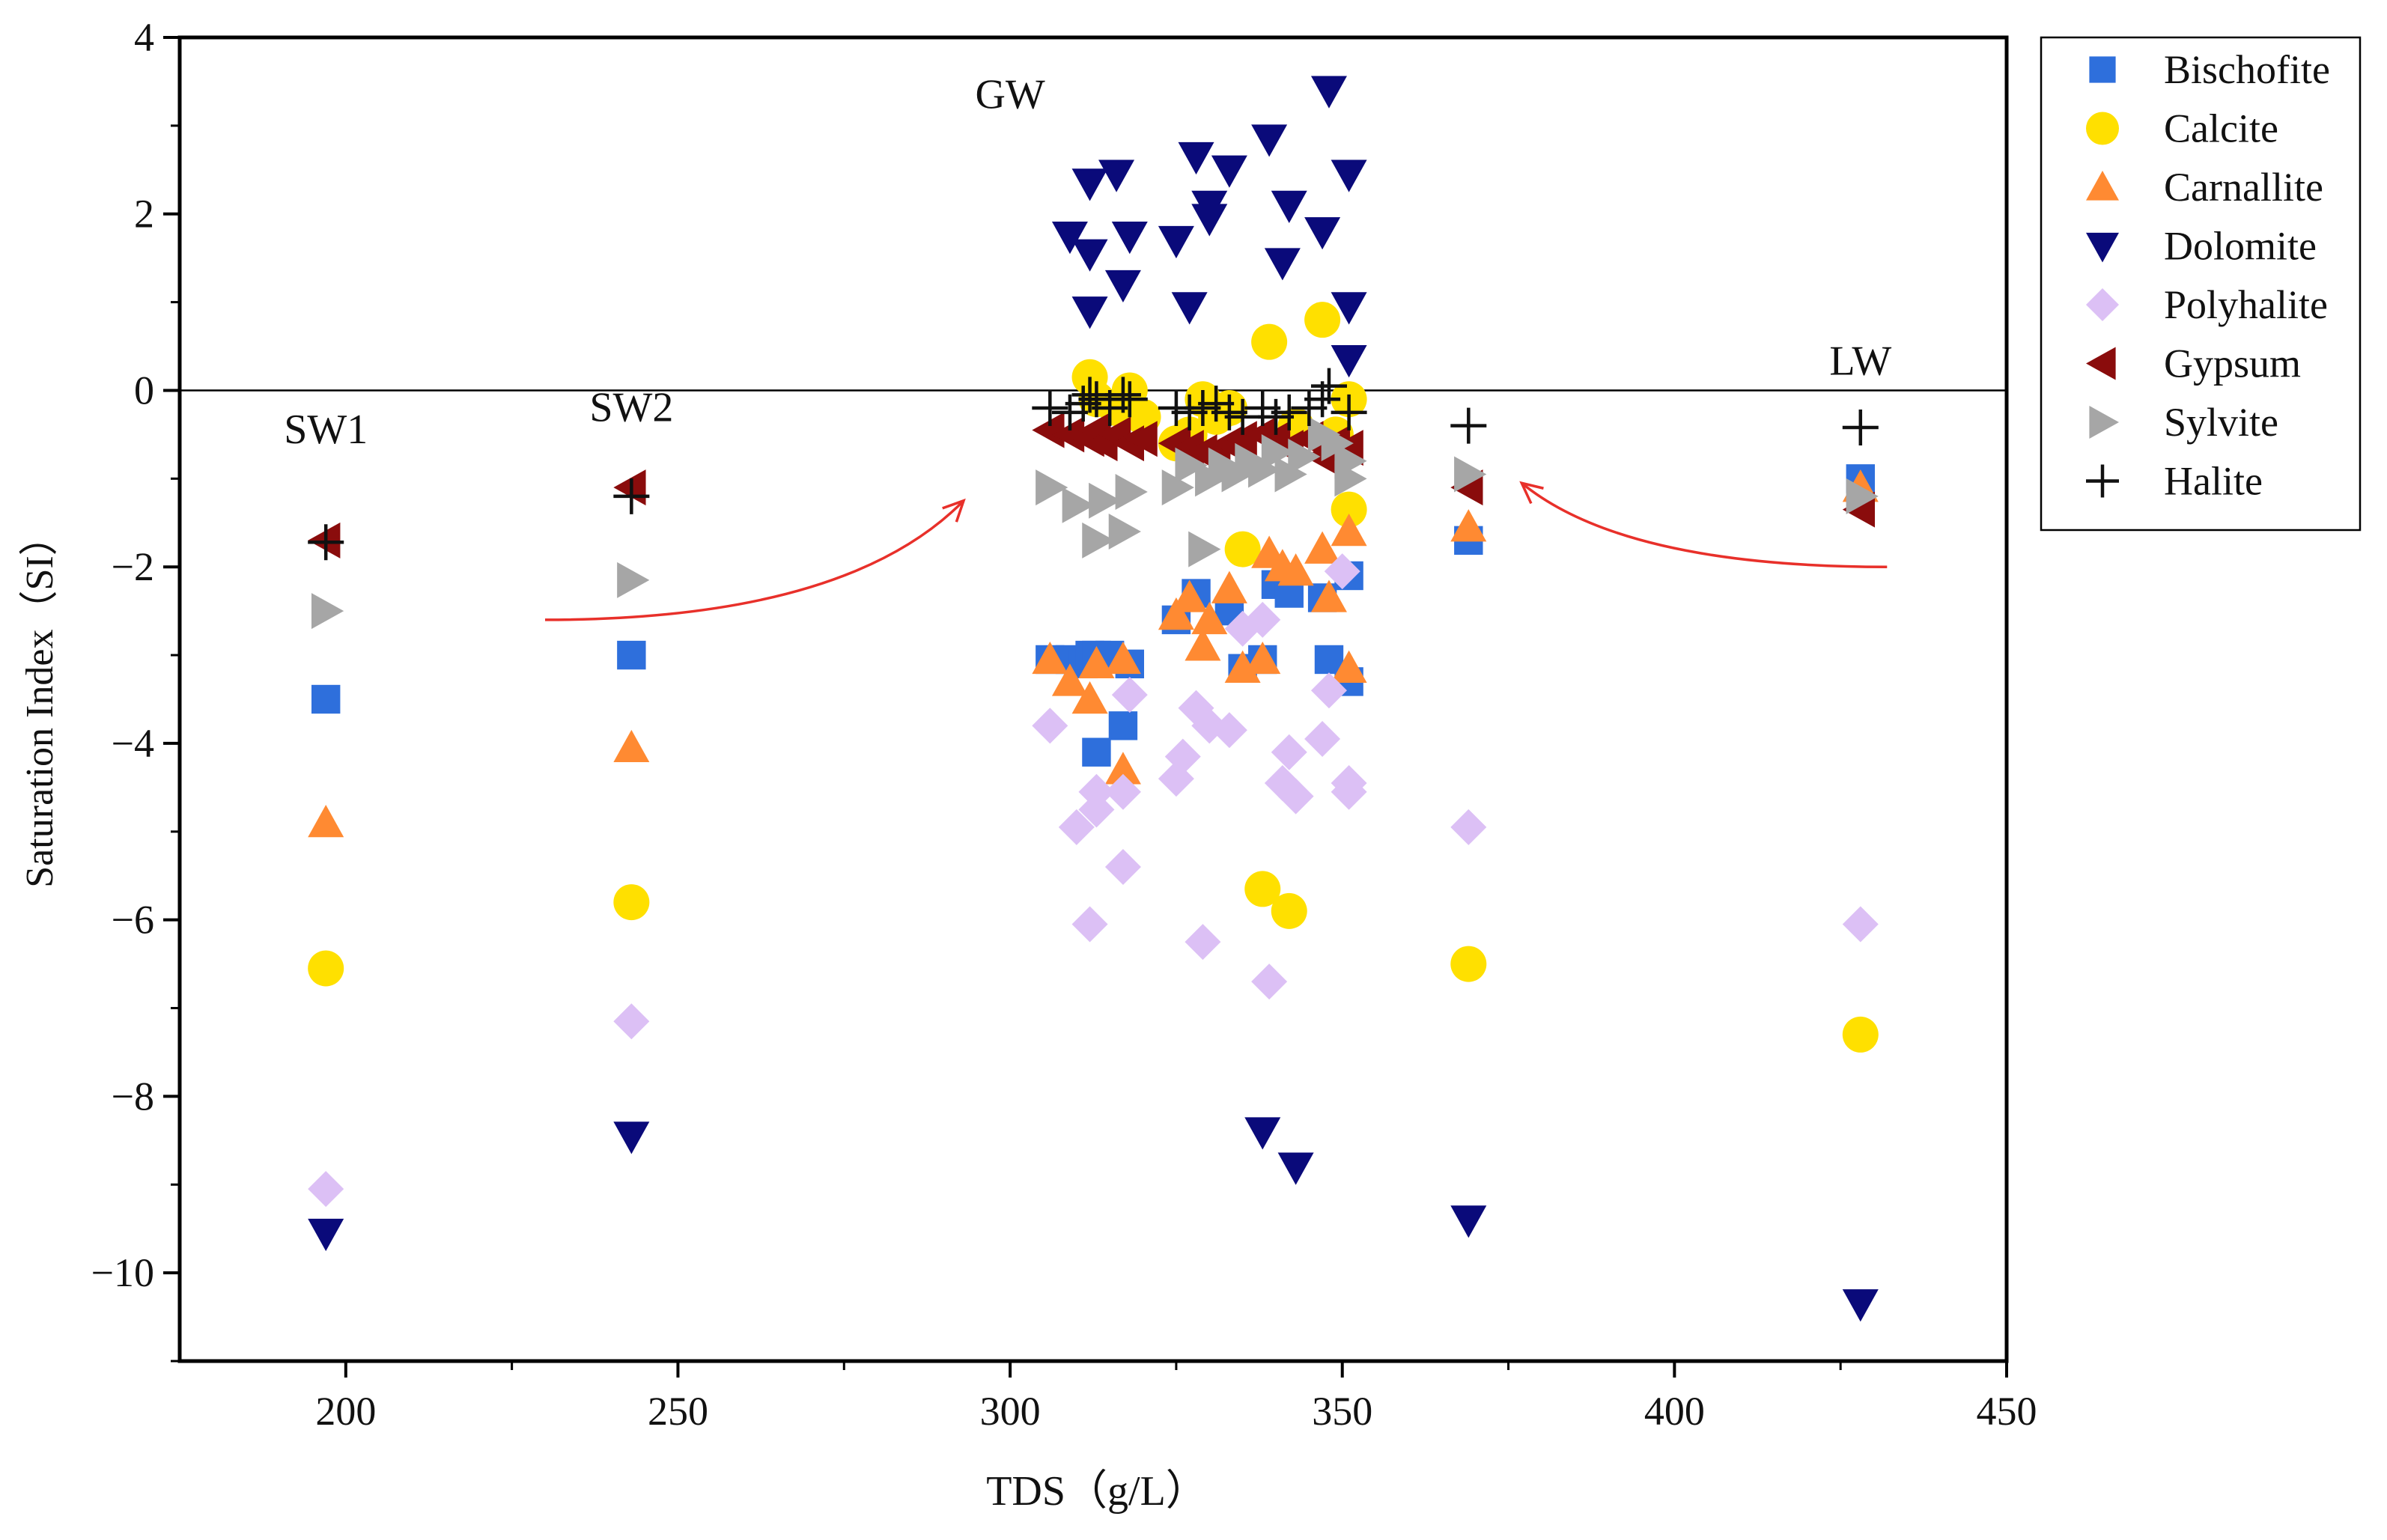  What do you see at coordinates (326, 430) in the screenshot?
I see `group-label-sw1: SW1` at bounding box center [326, 430].